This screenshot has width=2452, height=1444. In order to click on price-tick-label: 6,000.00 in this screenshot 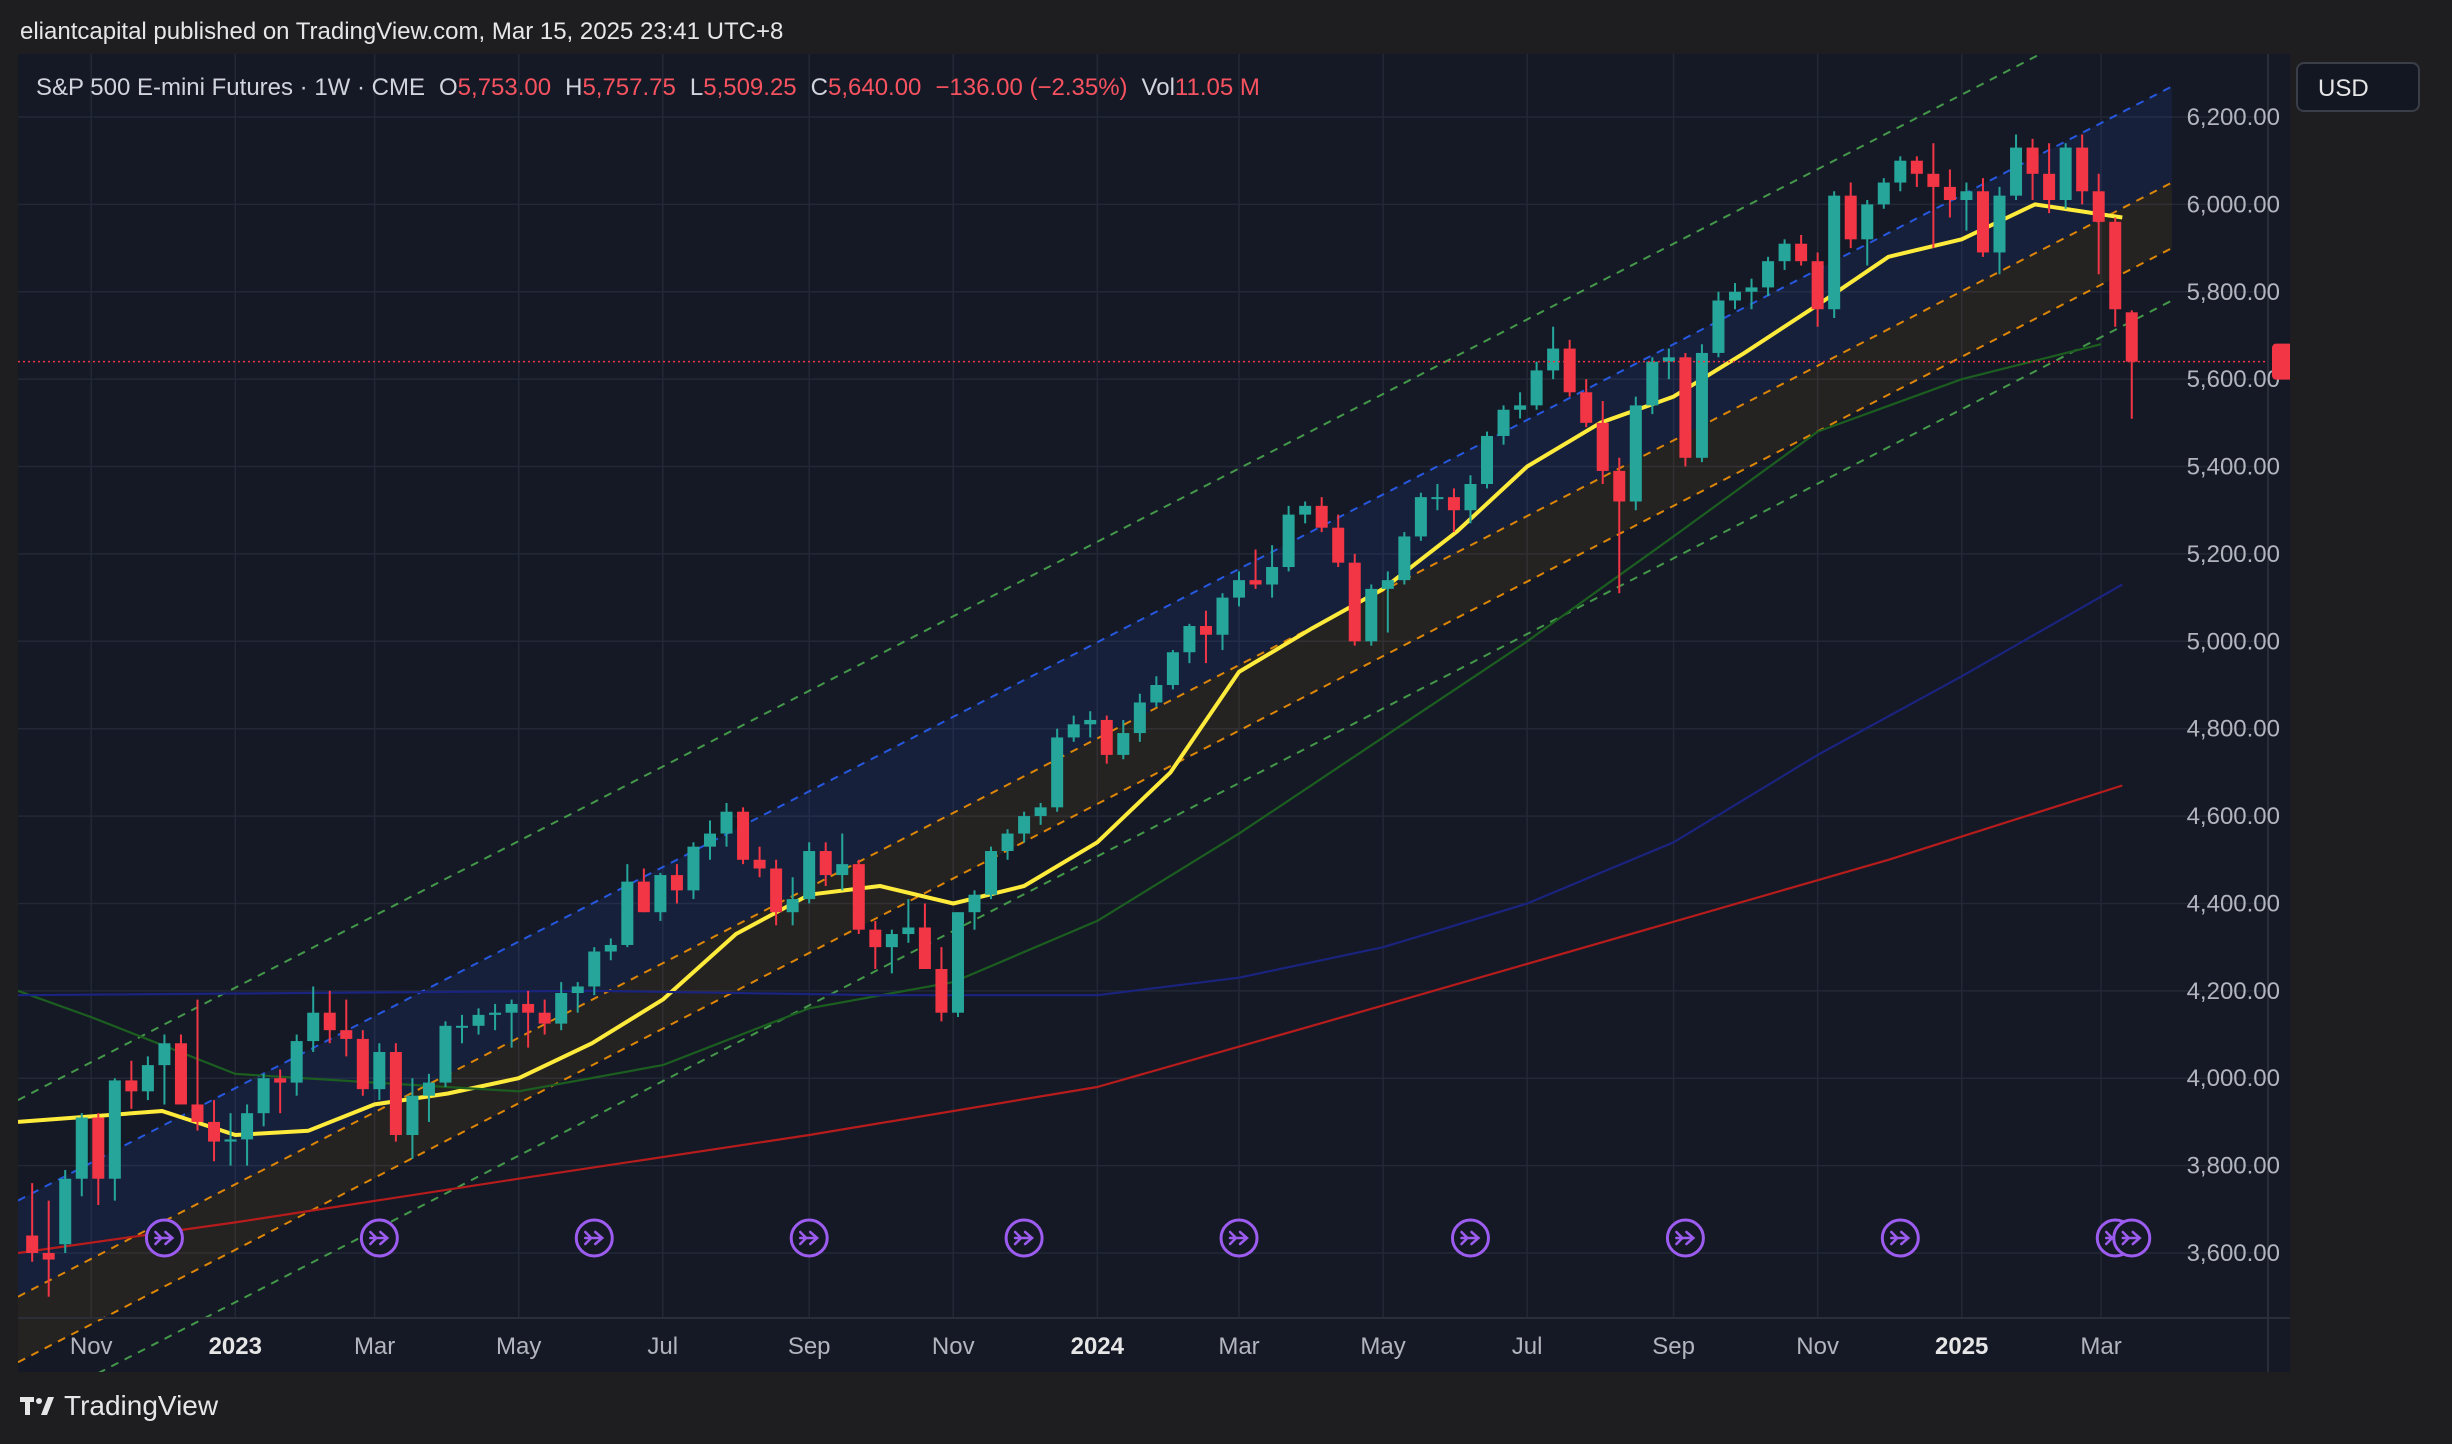, I will do `click(2233, 204)`.